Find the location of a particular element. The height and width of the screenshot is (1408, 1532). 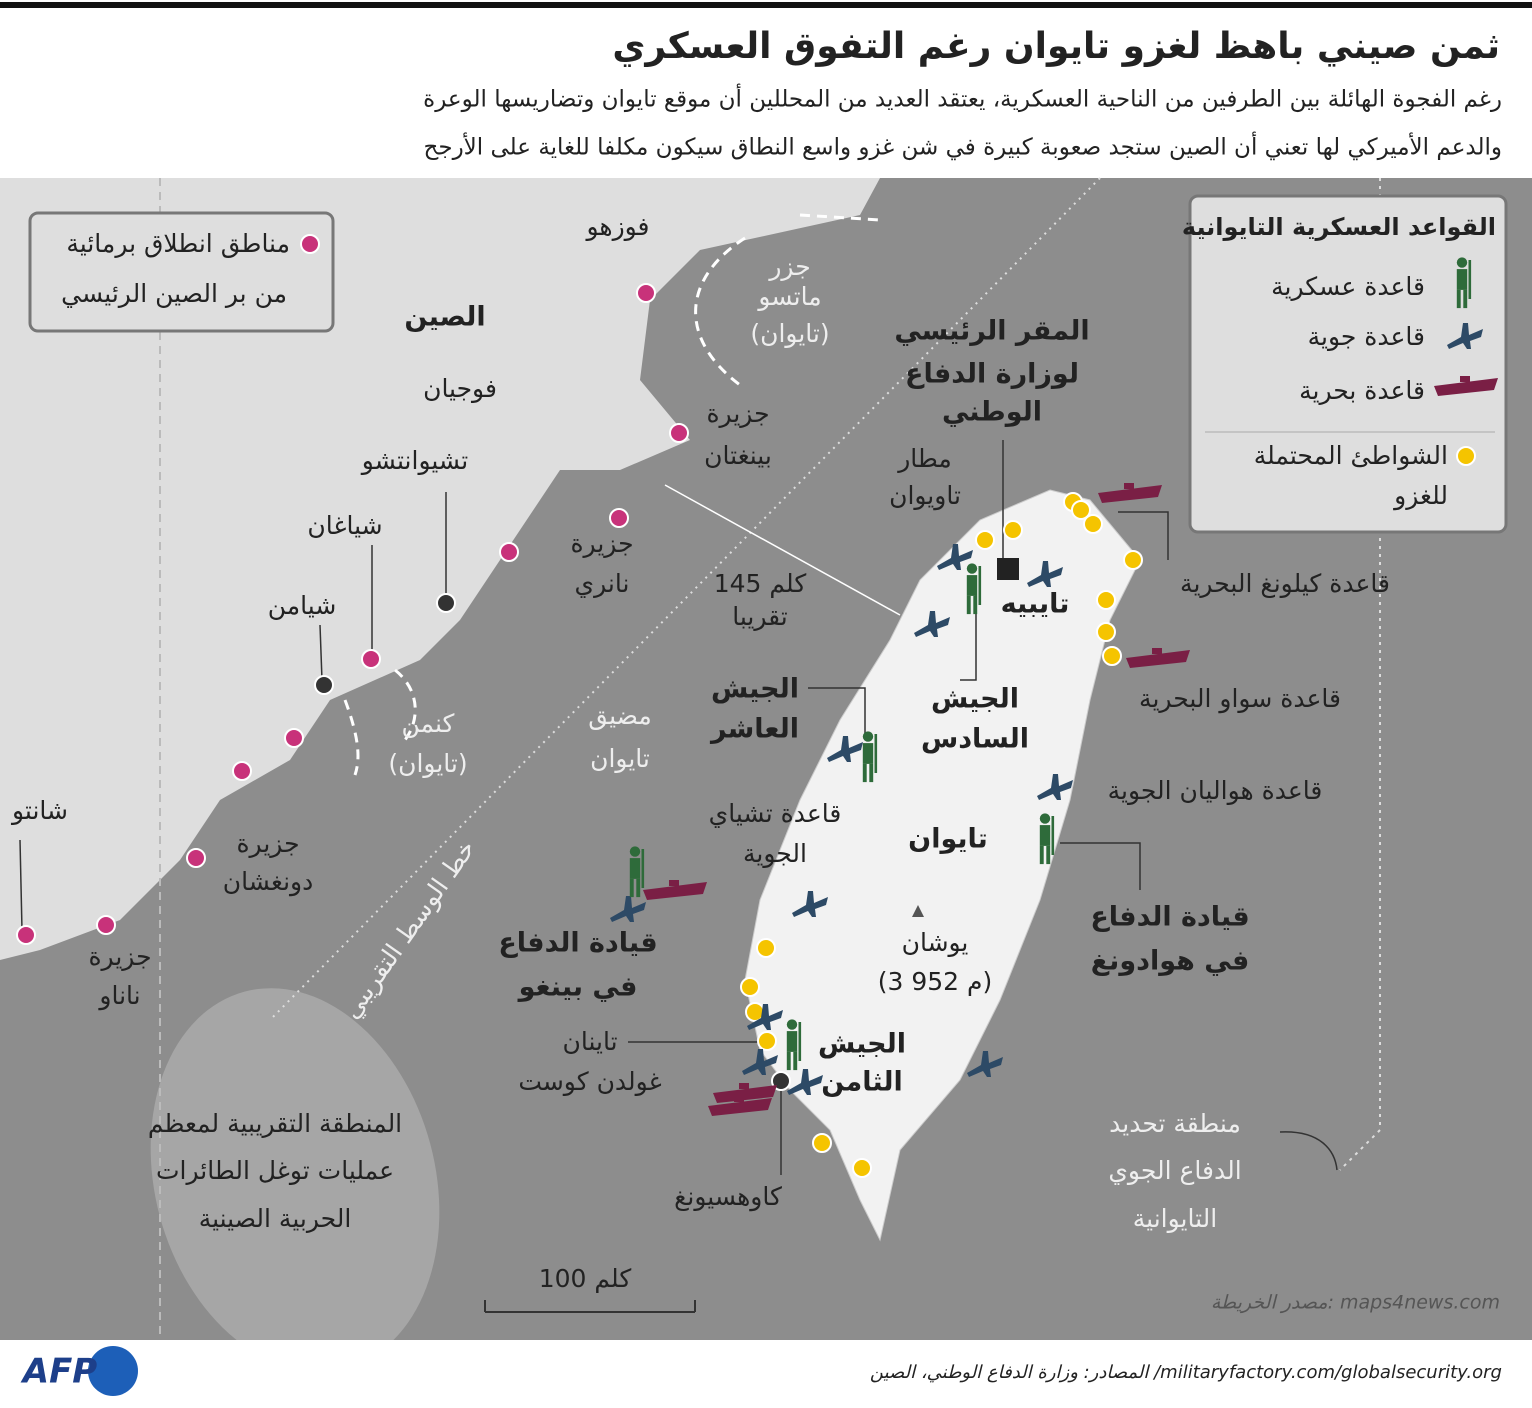

map-label: لوزارة الدفاع is located at coordinates (992, 374).